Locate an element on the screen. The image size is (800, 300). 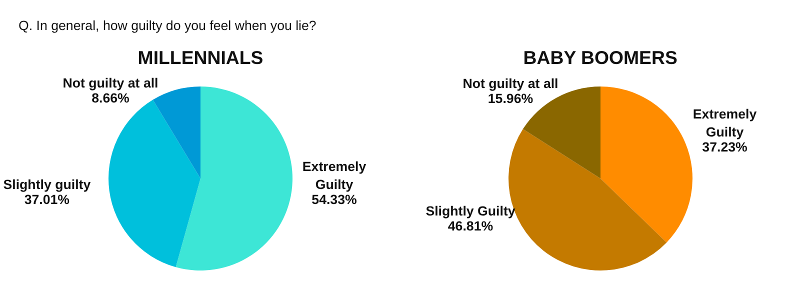
data-label: 8.66% is located at coordinates (111, 98).